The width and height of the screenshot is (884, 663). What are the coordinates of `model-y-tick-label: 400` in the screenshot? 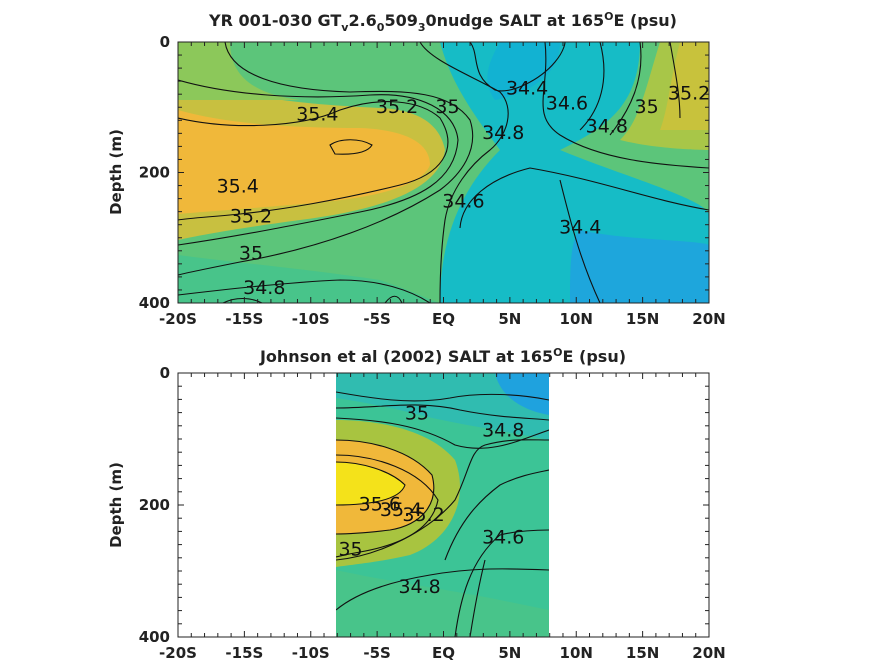 It's located at (154, 303).